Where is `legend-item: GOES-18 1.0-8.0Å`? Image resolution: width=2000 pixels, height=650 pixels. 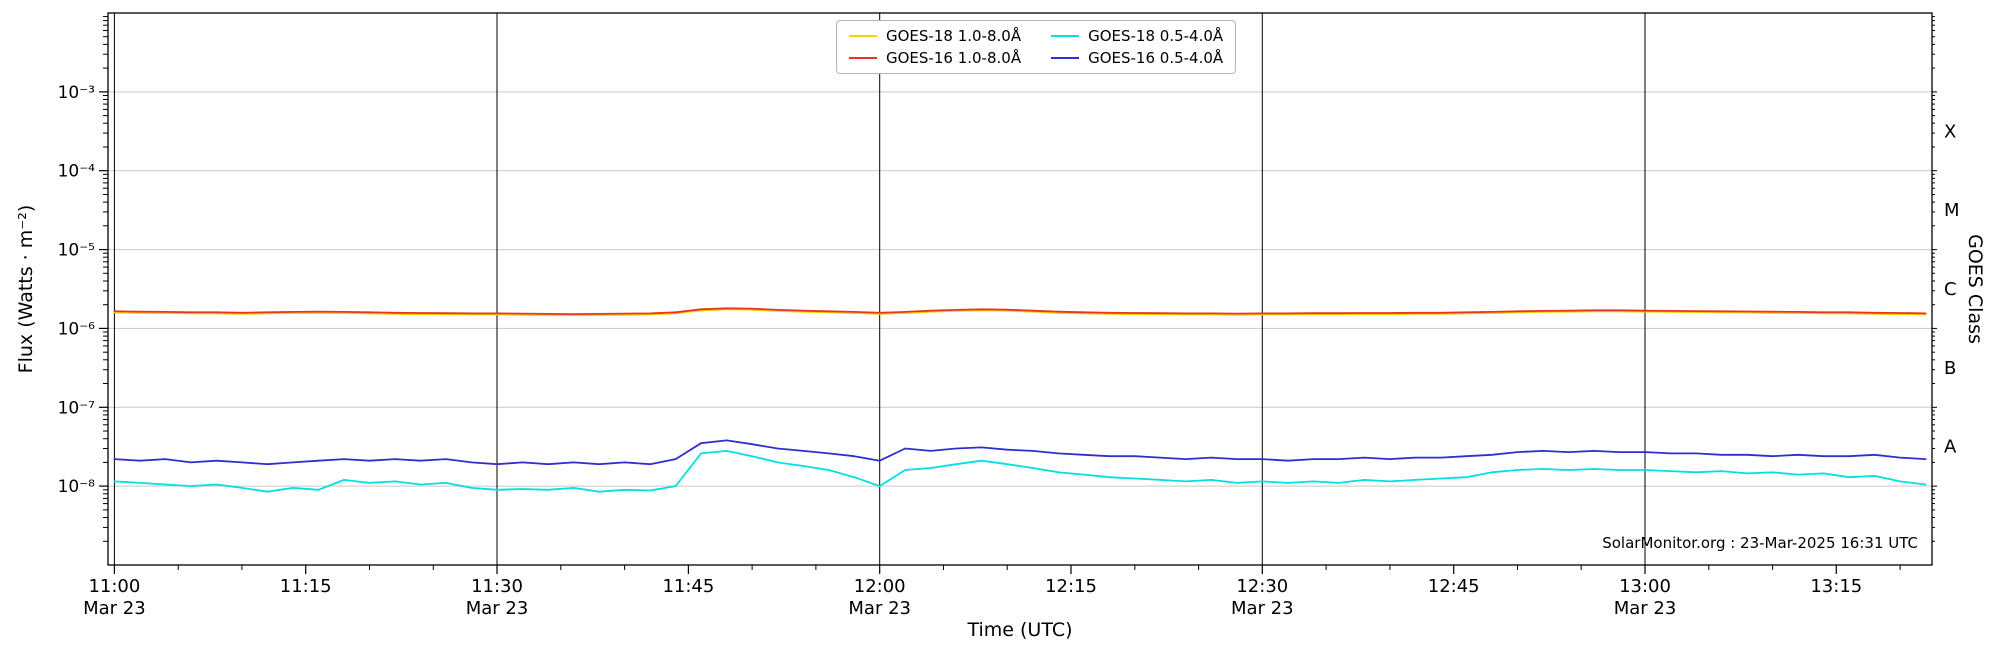 legend-item: GOES-18 1.0-8.0Å is located at coordinates (935, 36).